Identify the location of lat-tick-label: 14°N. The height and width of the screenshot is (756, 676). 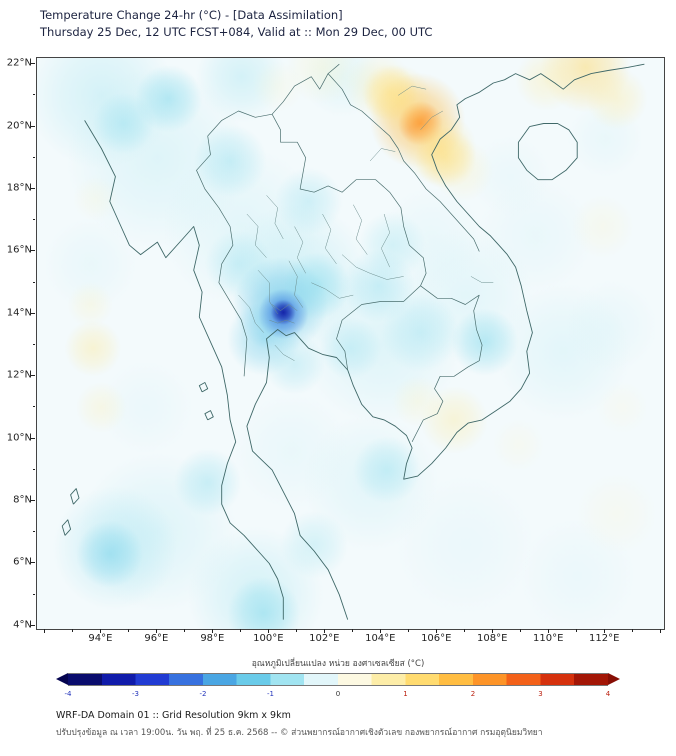
(19, 313).